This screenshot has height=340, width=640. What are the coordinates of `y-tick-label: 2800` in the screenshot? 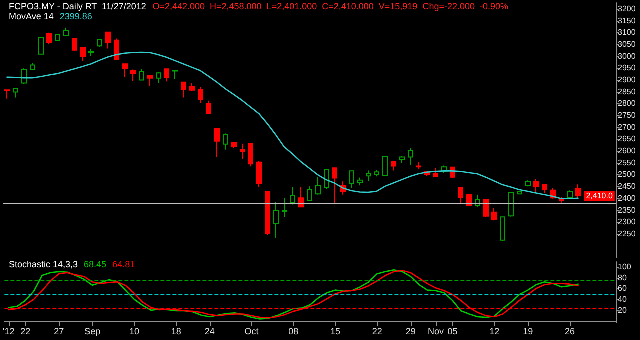 It's located at (627, 103).